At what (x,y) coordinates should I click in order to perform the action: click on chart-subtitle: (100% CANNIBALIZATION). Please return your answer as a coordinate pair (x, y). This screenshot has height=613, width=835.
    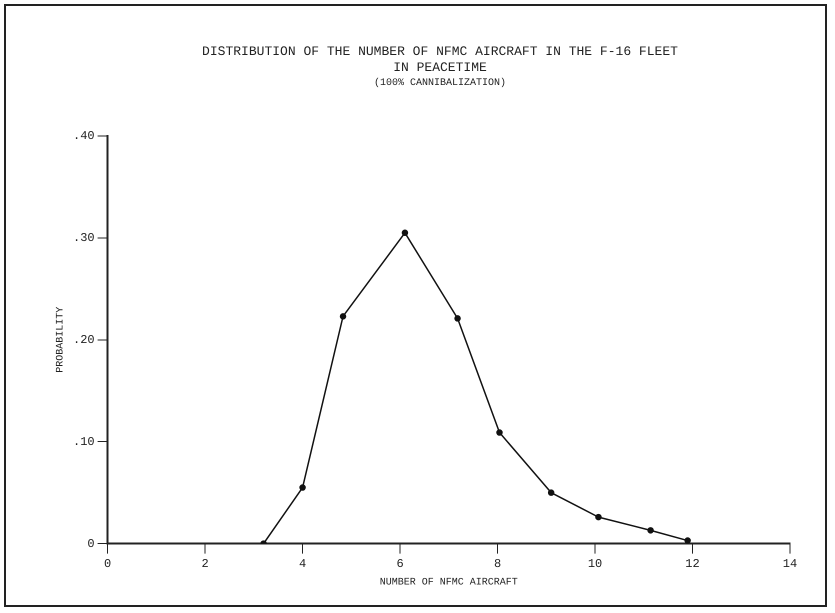
    Looking at the image, I should click on (440, 83).